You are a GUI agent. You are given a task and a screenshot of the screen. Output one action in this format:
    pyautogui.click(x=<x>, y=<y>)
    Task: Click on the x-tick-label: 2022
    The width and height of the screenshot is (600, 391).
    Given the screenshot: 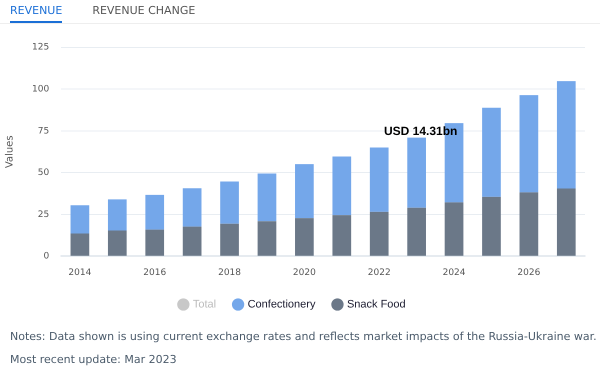 What is the action you would take?
    pyautogui.click(x=379, y=273)
    